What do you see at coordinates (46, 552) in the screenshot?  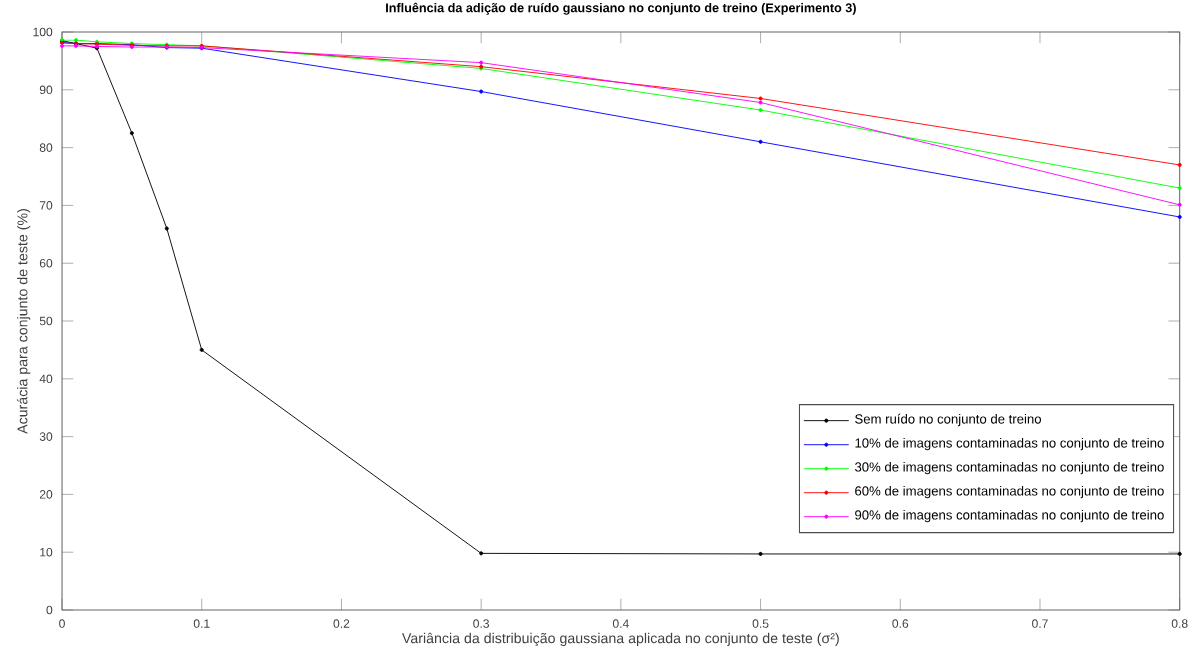 I see `y-tick-label: 10` at bounding box center [46, 552].